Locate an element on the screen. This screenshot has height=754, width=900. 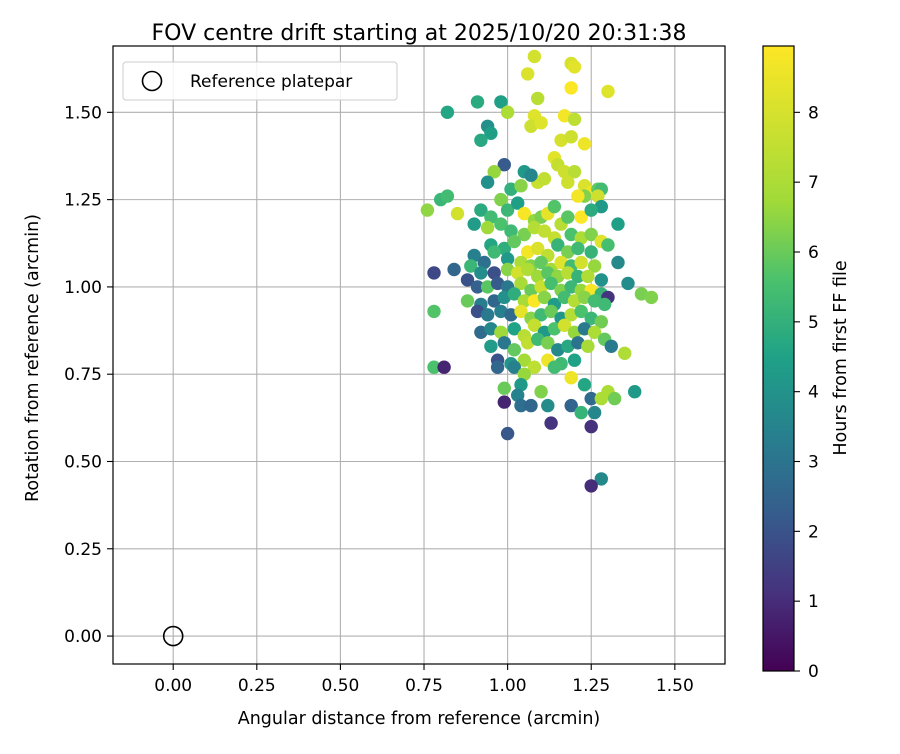
colorbar-tick-label: 7 is located at coordinates (813, 183).